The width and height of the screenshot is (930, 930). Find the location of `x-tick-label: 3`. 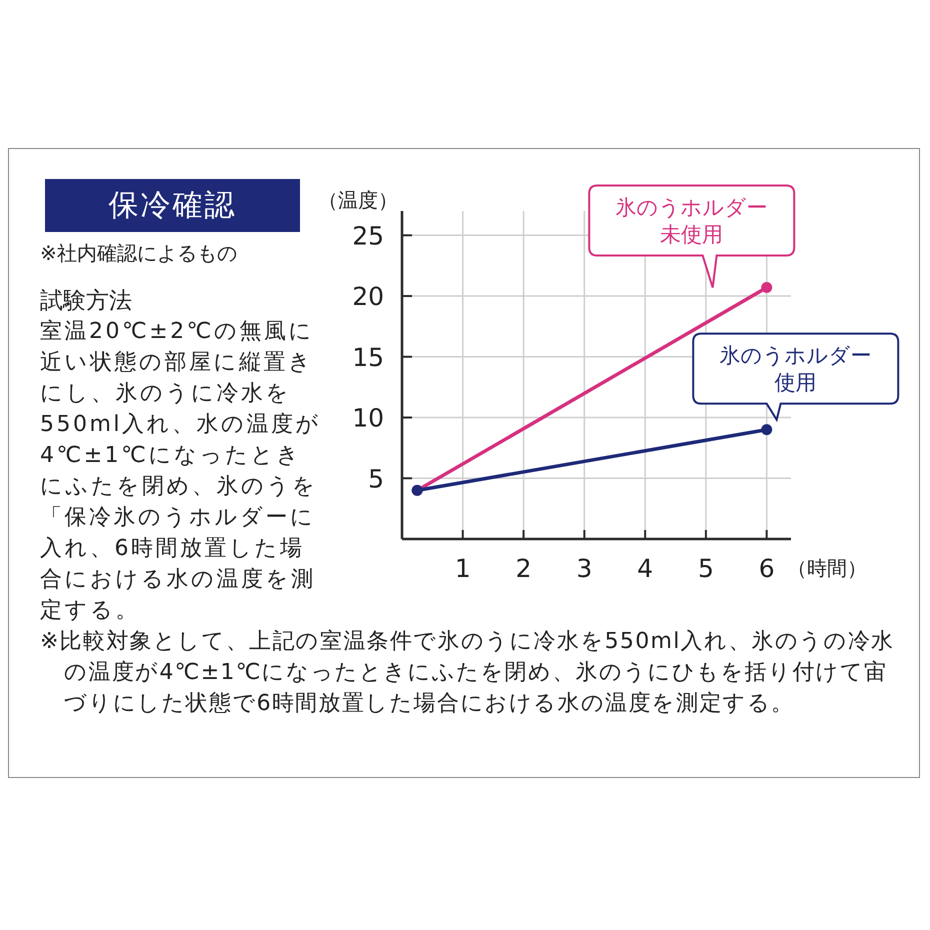

x-tick-label: 3 is located at coordinates (584, 568).